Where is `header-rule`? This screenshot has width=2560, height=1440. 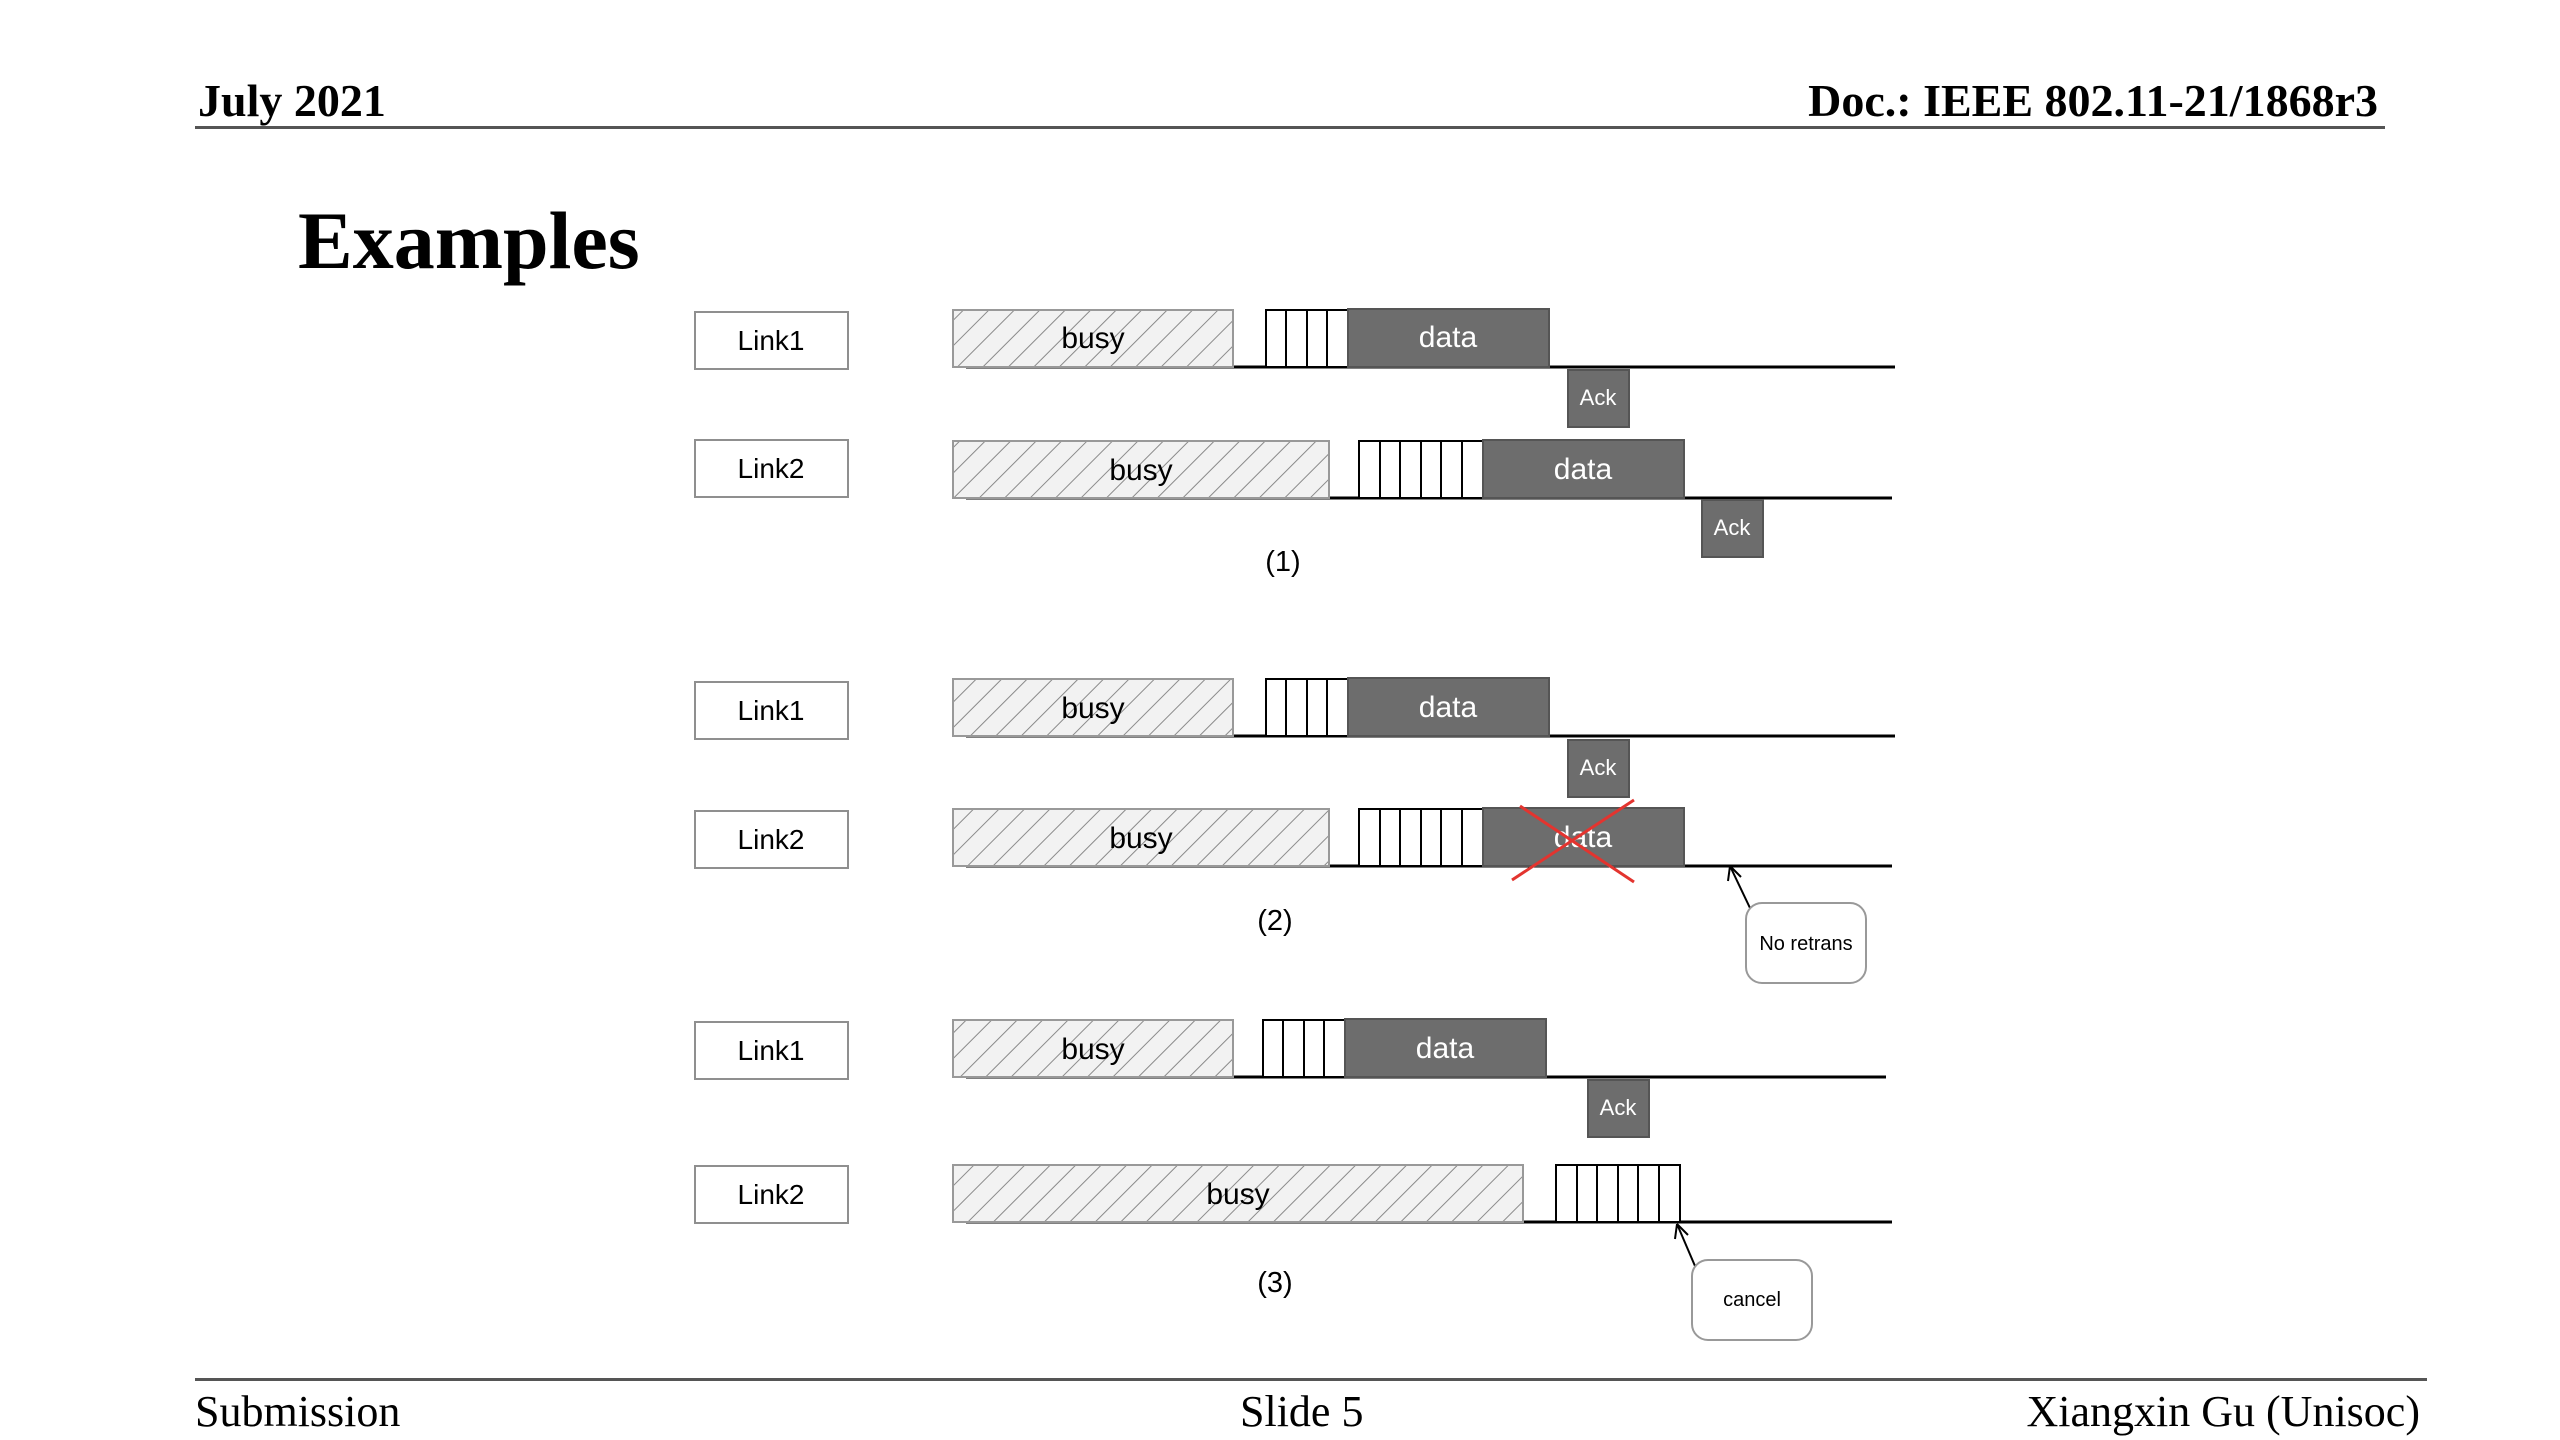
header-rule is located at coordinates (1290, 127).